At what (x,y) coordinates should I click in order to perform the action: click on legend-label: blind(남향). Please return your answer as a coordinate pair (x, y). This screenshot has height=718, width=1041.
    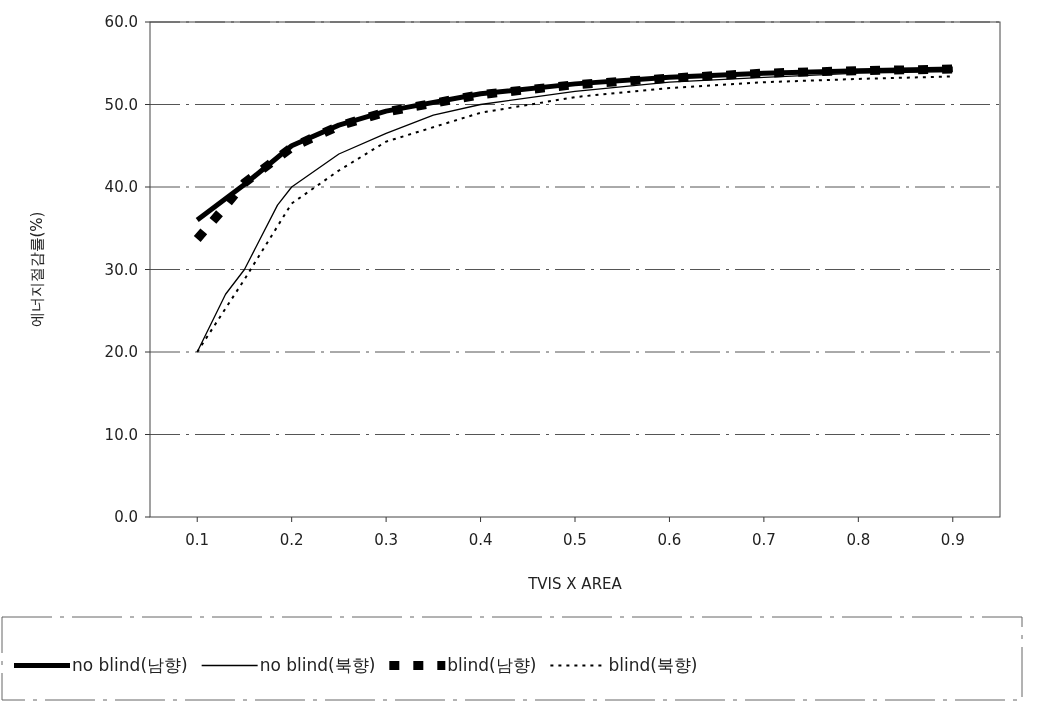
    Looking at the image, I should click on (492, 664).